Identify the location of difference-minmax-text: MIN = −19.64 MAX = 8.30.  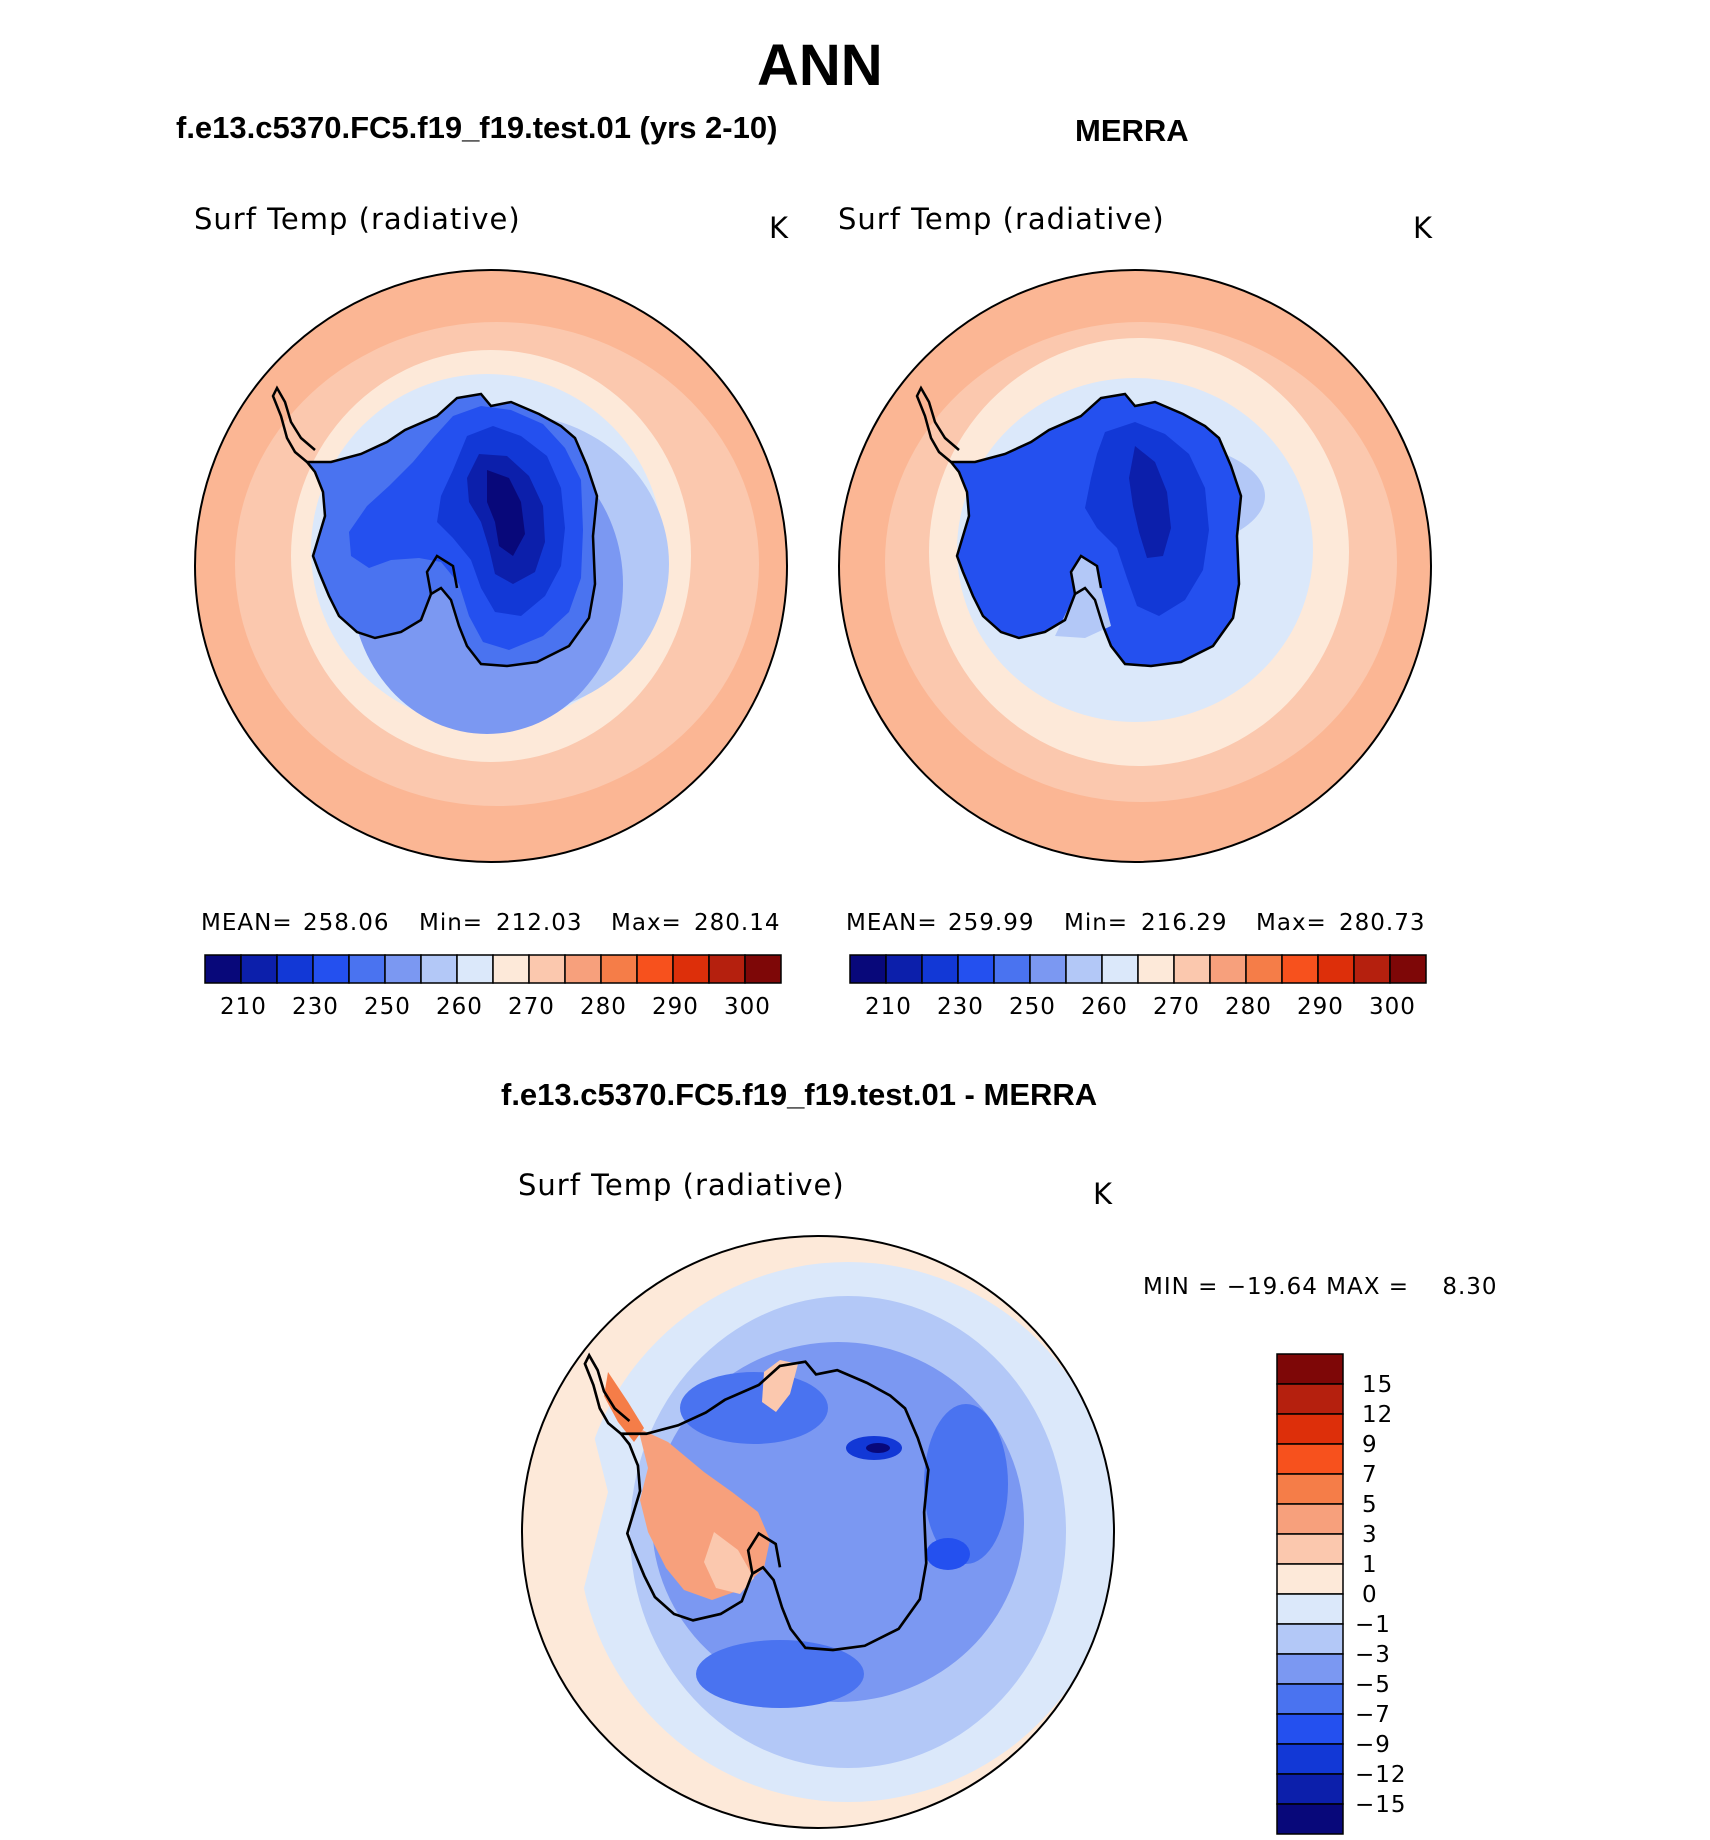
(1320, 1287).